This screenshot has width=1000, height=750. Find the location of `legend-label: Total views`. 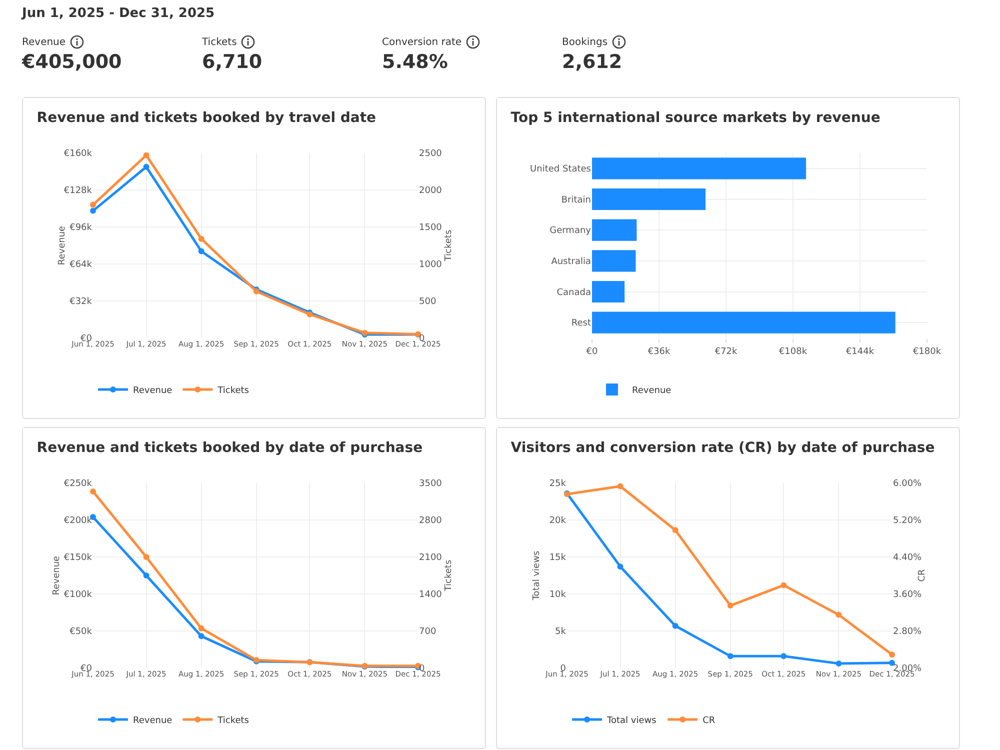

legend-label: Total views is located at coordinates (631, 721).